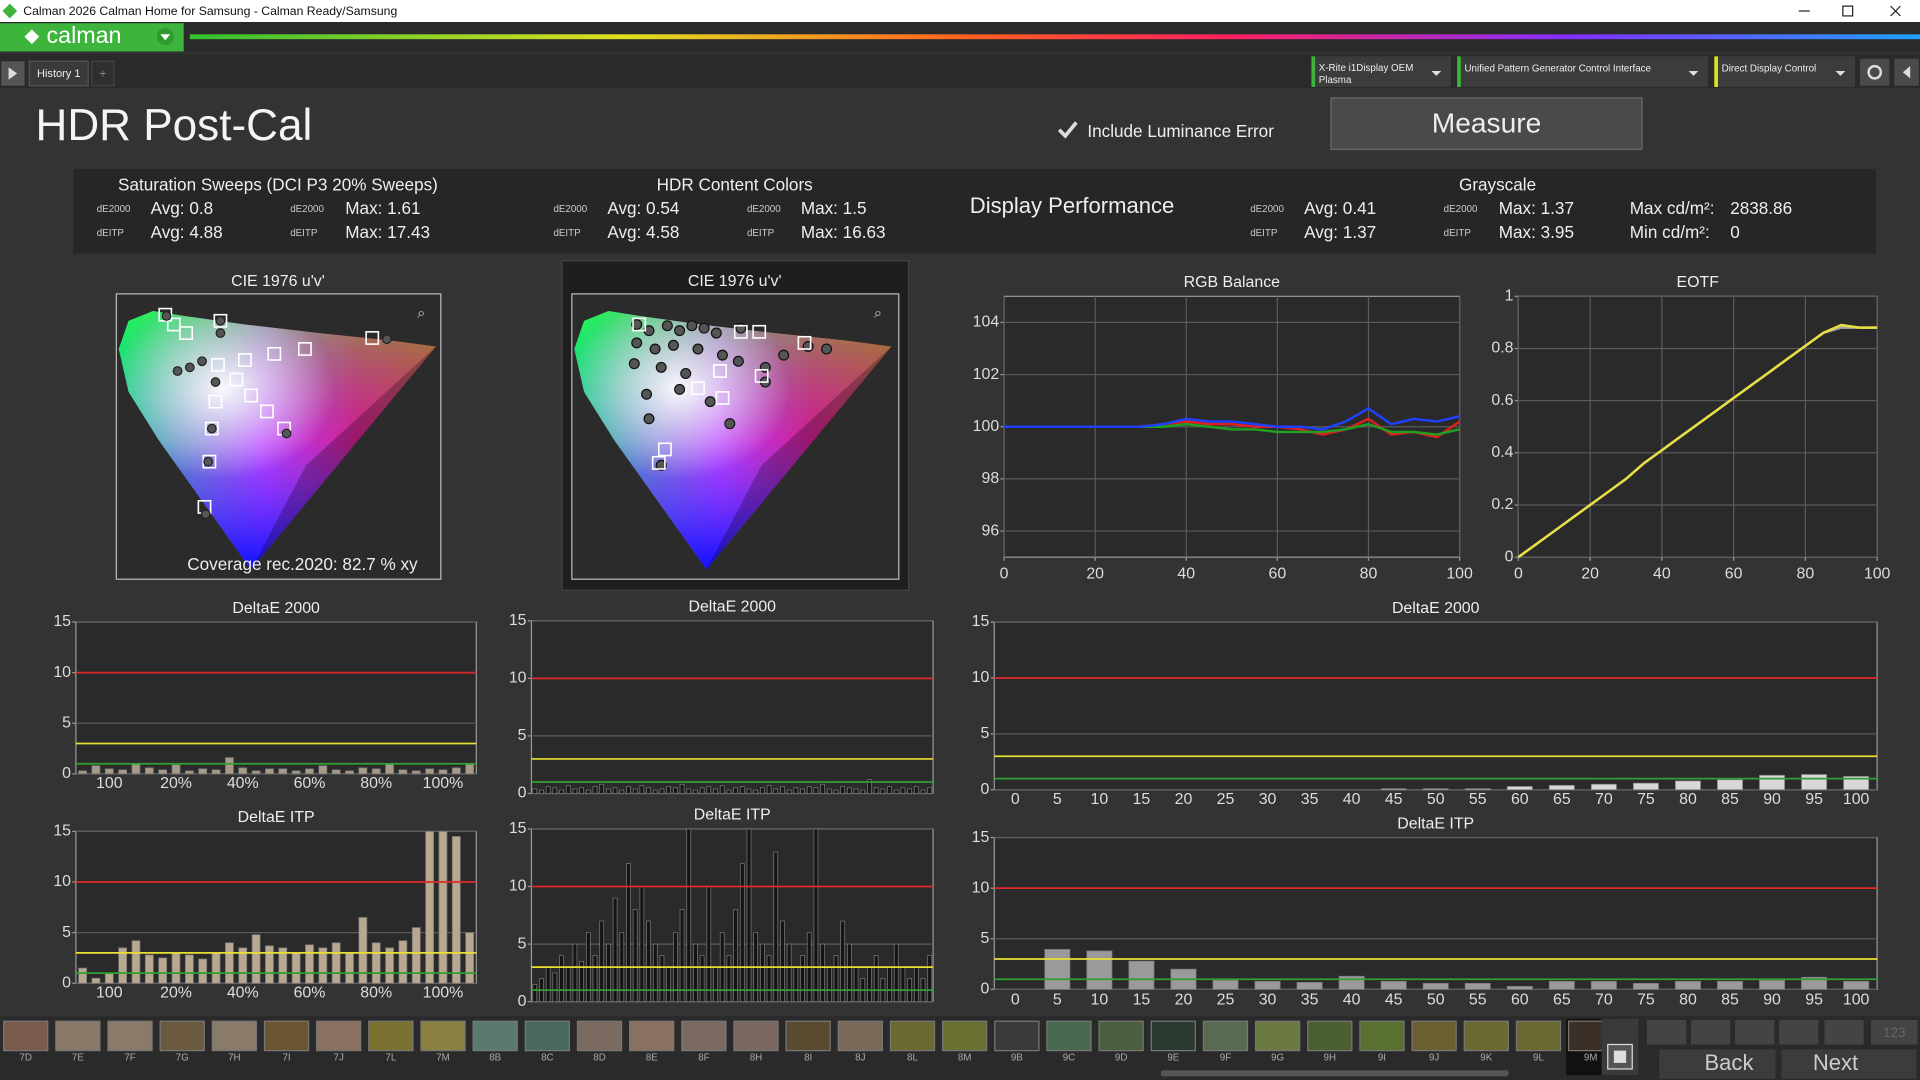 This screenshot has height=1080, width=1920. What do you see at coordinates (1067, 130) in the screenshot?
I see `checkbox` at bounding box center [1067, 130].